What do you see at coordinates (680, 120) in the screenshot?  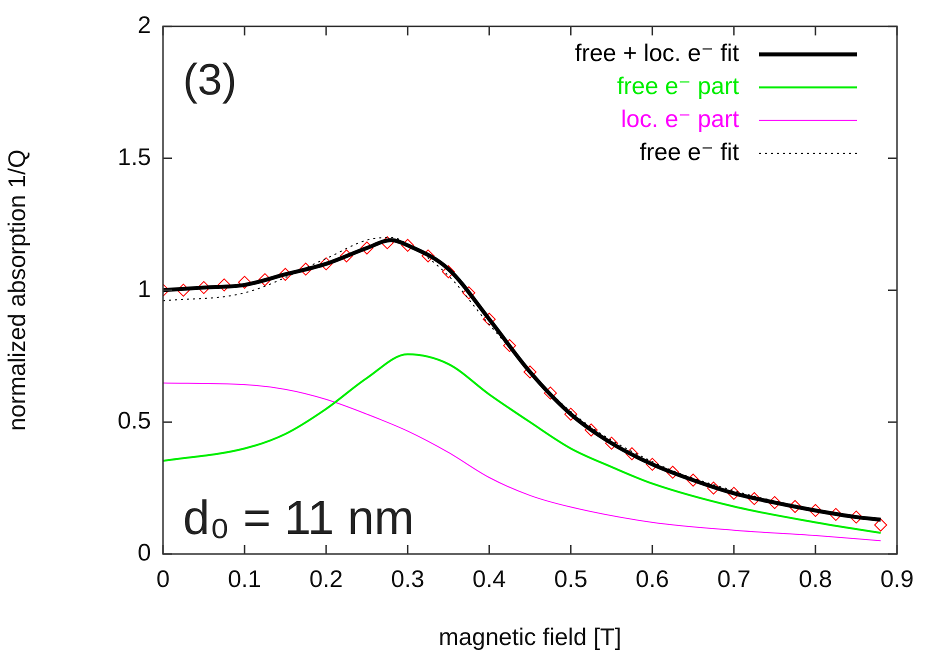 I see `legend-label: loc. e⁻ part` at bounding box center [680, 120].